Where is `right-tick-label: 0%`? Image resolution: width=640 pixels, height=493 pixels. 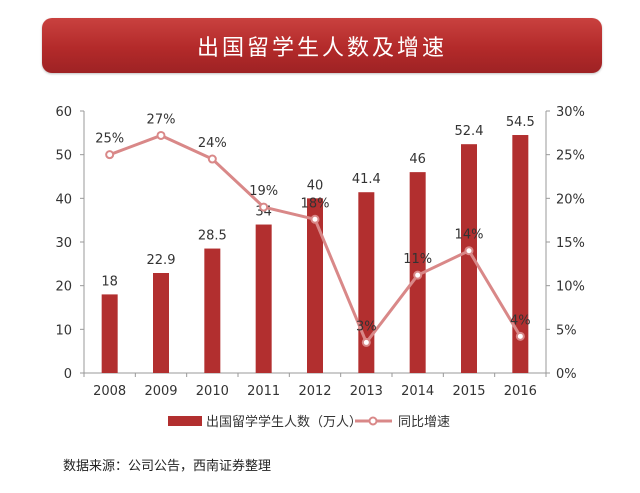 right-tick-label: 0% is located at coordinates (566, 374).